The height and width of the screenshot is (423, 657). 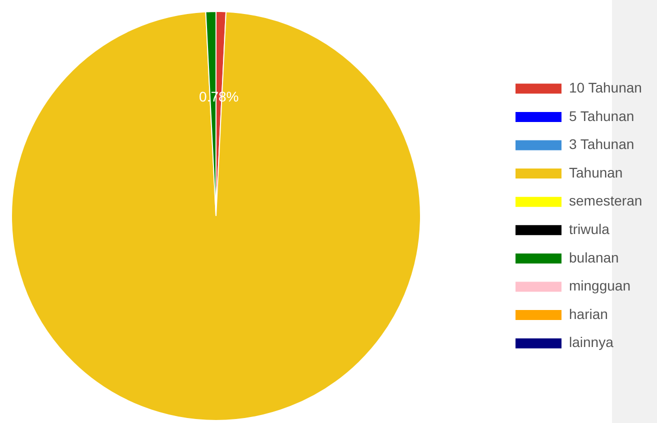 What do you see at coordinates (599, 286) in the screenshot?
I see `legend-label: mingguan` at bounding box center [599, 286].